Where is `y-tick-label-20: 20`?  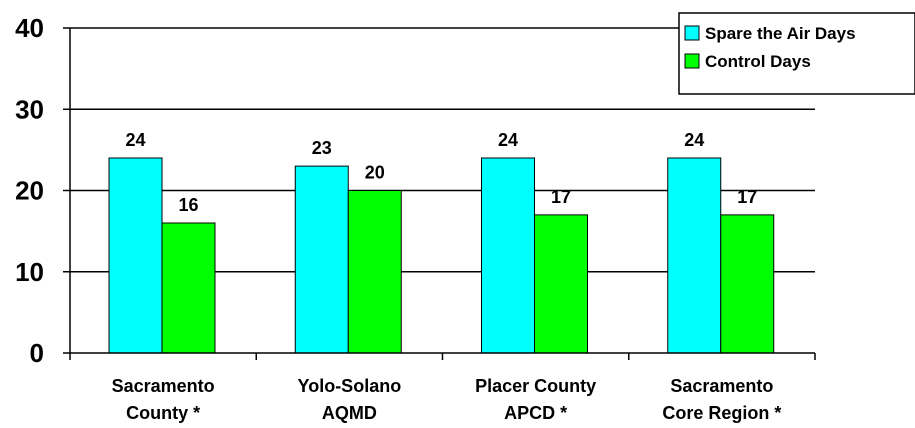 y-tick-label-20: 20 is located at coordinates (29, 191).